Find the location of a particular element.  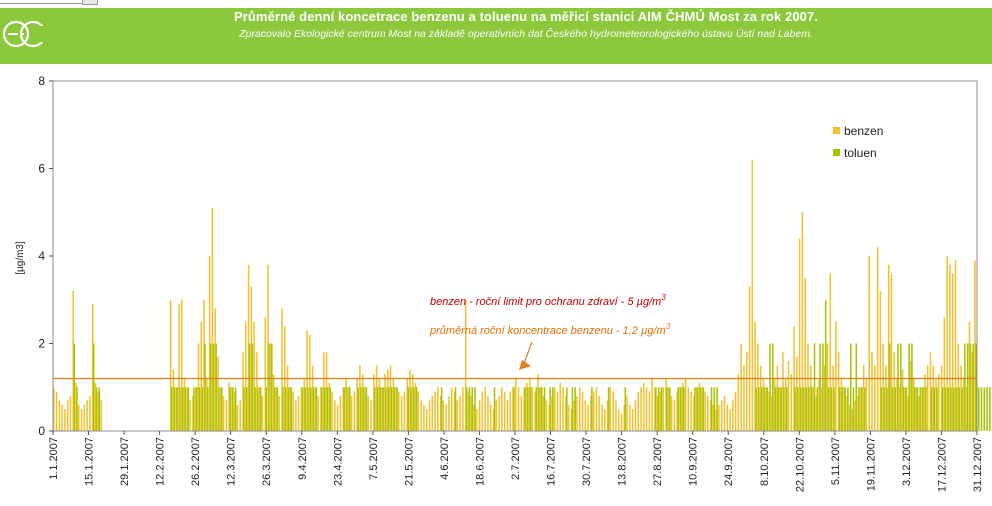

legend-label-benzen: benzen is located at coordinates (863, 131).